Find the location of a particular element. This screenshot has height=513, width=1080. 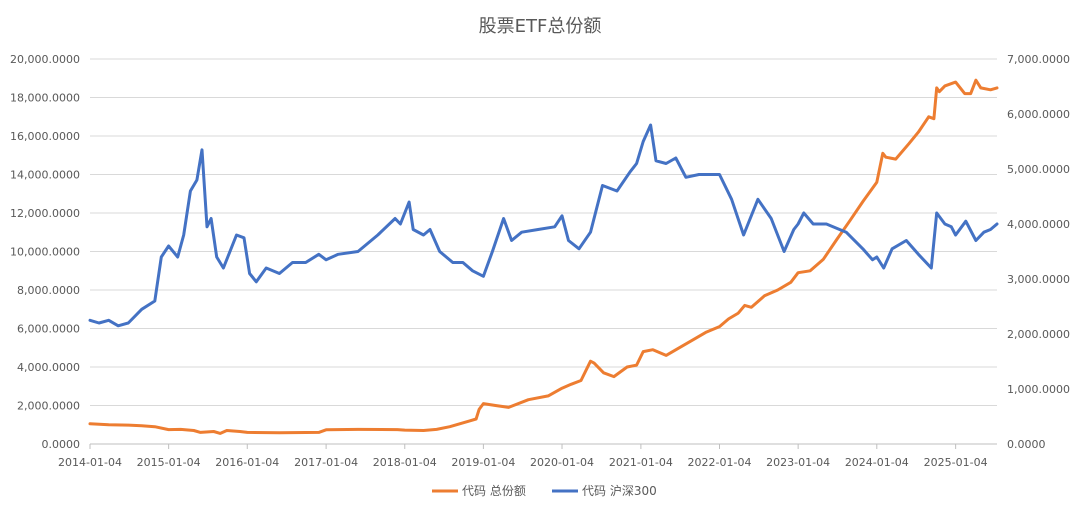

legend: 代码 总份额 代码 沪深300 is located at coordinates (544, 491).